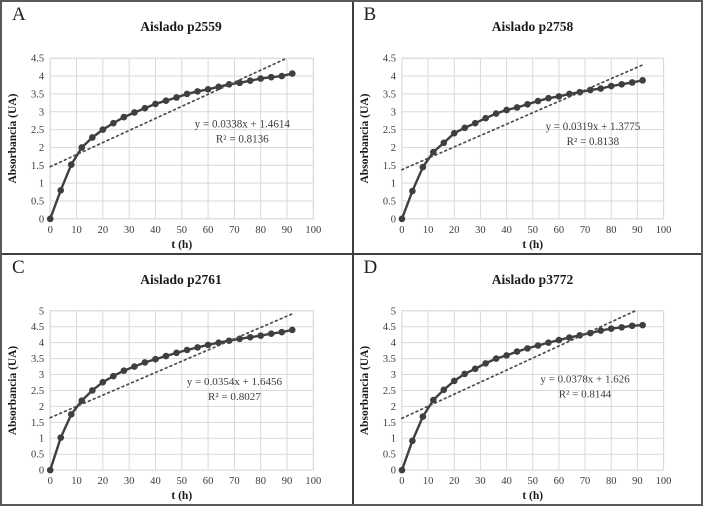  I want to click on svg-text: y = 0.0354x + 1.6456, so click(235, 382).